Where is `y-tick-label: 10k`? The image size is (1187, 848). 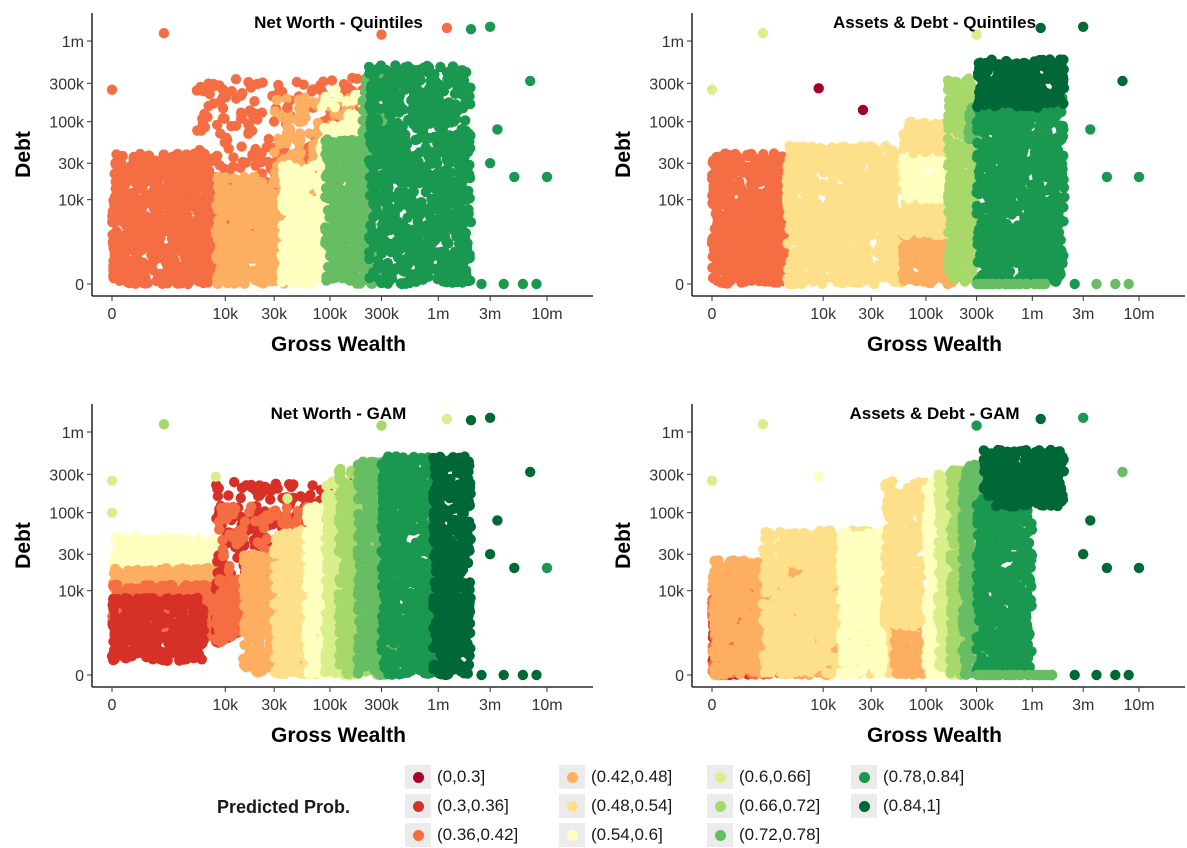
y-tick-label: 10k is located at coordinates (71, 201).